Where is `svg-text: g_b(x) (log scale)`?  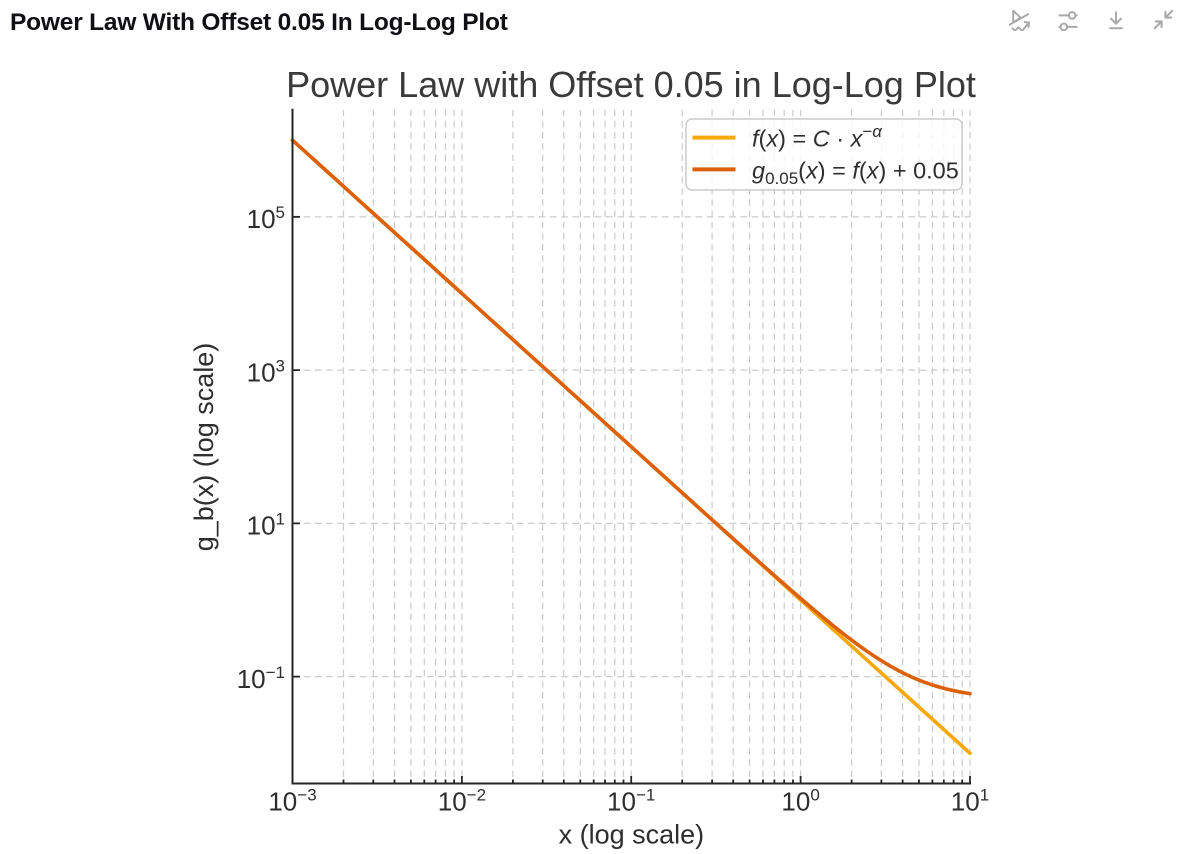
svg-text: g_b(x) (log scale) is located at coordinates (204, 447).